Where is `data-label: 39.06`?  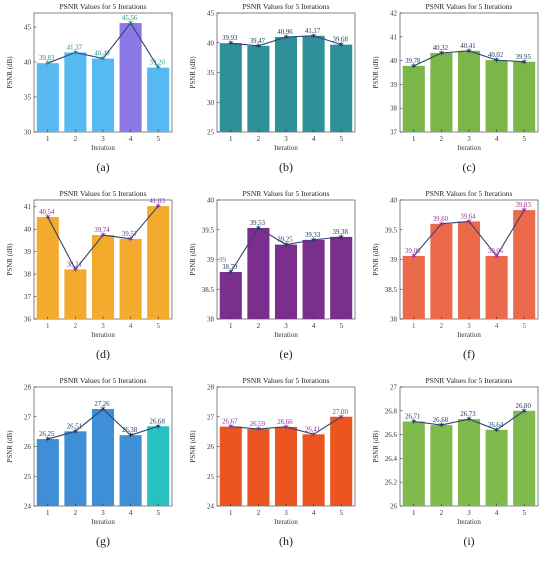
data-label: 39.06 is located at coordinates (413, 251).